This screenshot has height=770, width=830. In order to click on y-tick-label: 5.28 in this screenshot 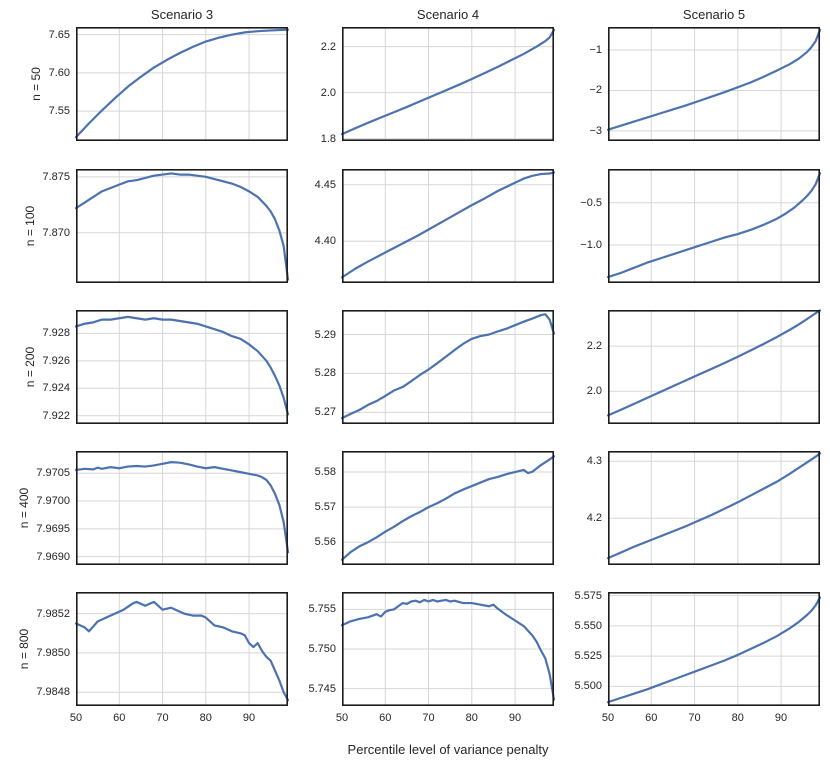, I will do `click(325, 373)`.